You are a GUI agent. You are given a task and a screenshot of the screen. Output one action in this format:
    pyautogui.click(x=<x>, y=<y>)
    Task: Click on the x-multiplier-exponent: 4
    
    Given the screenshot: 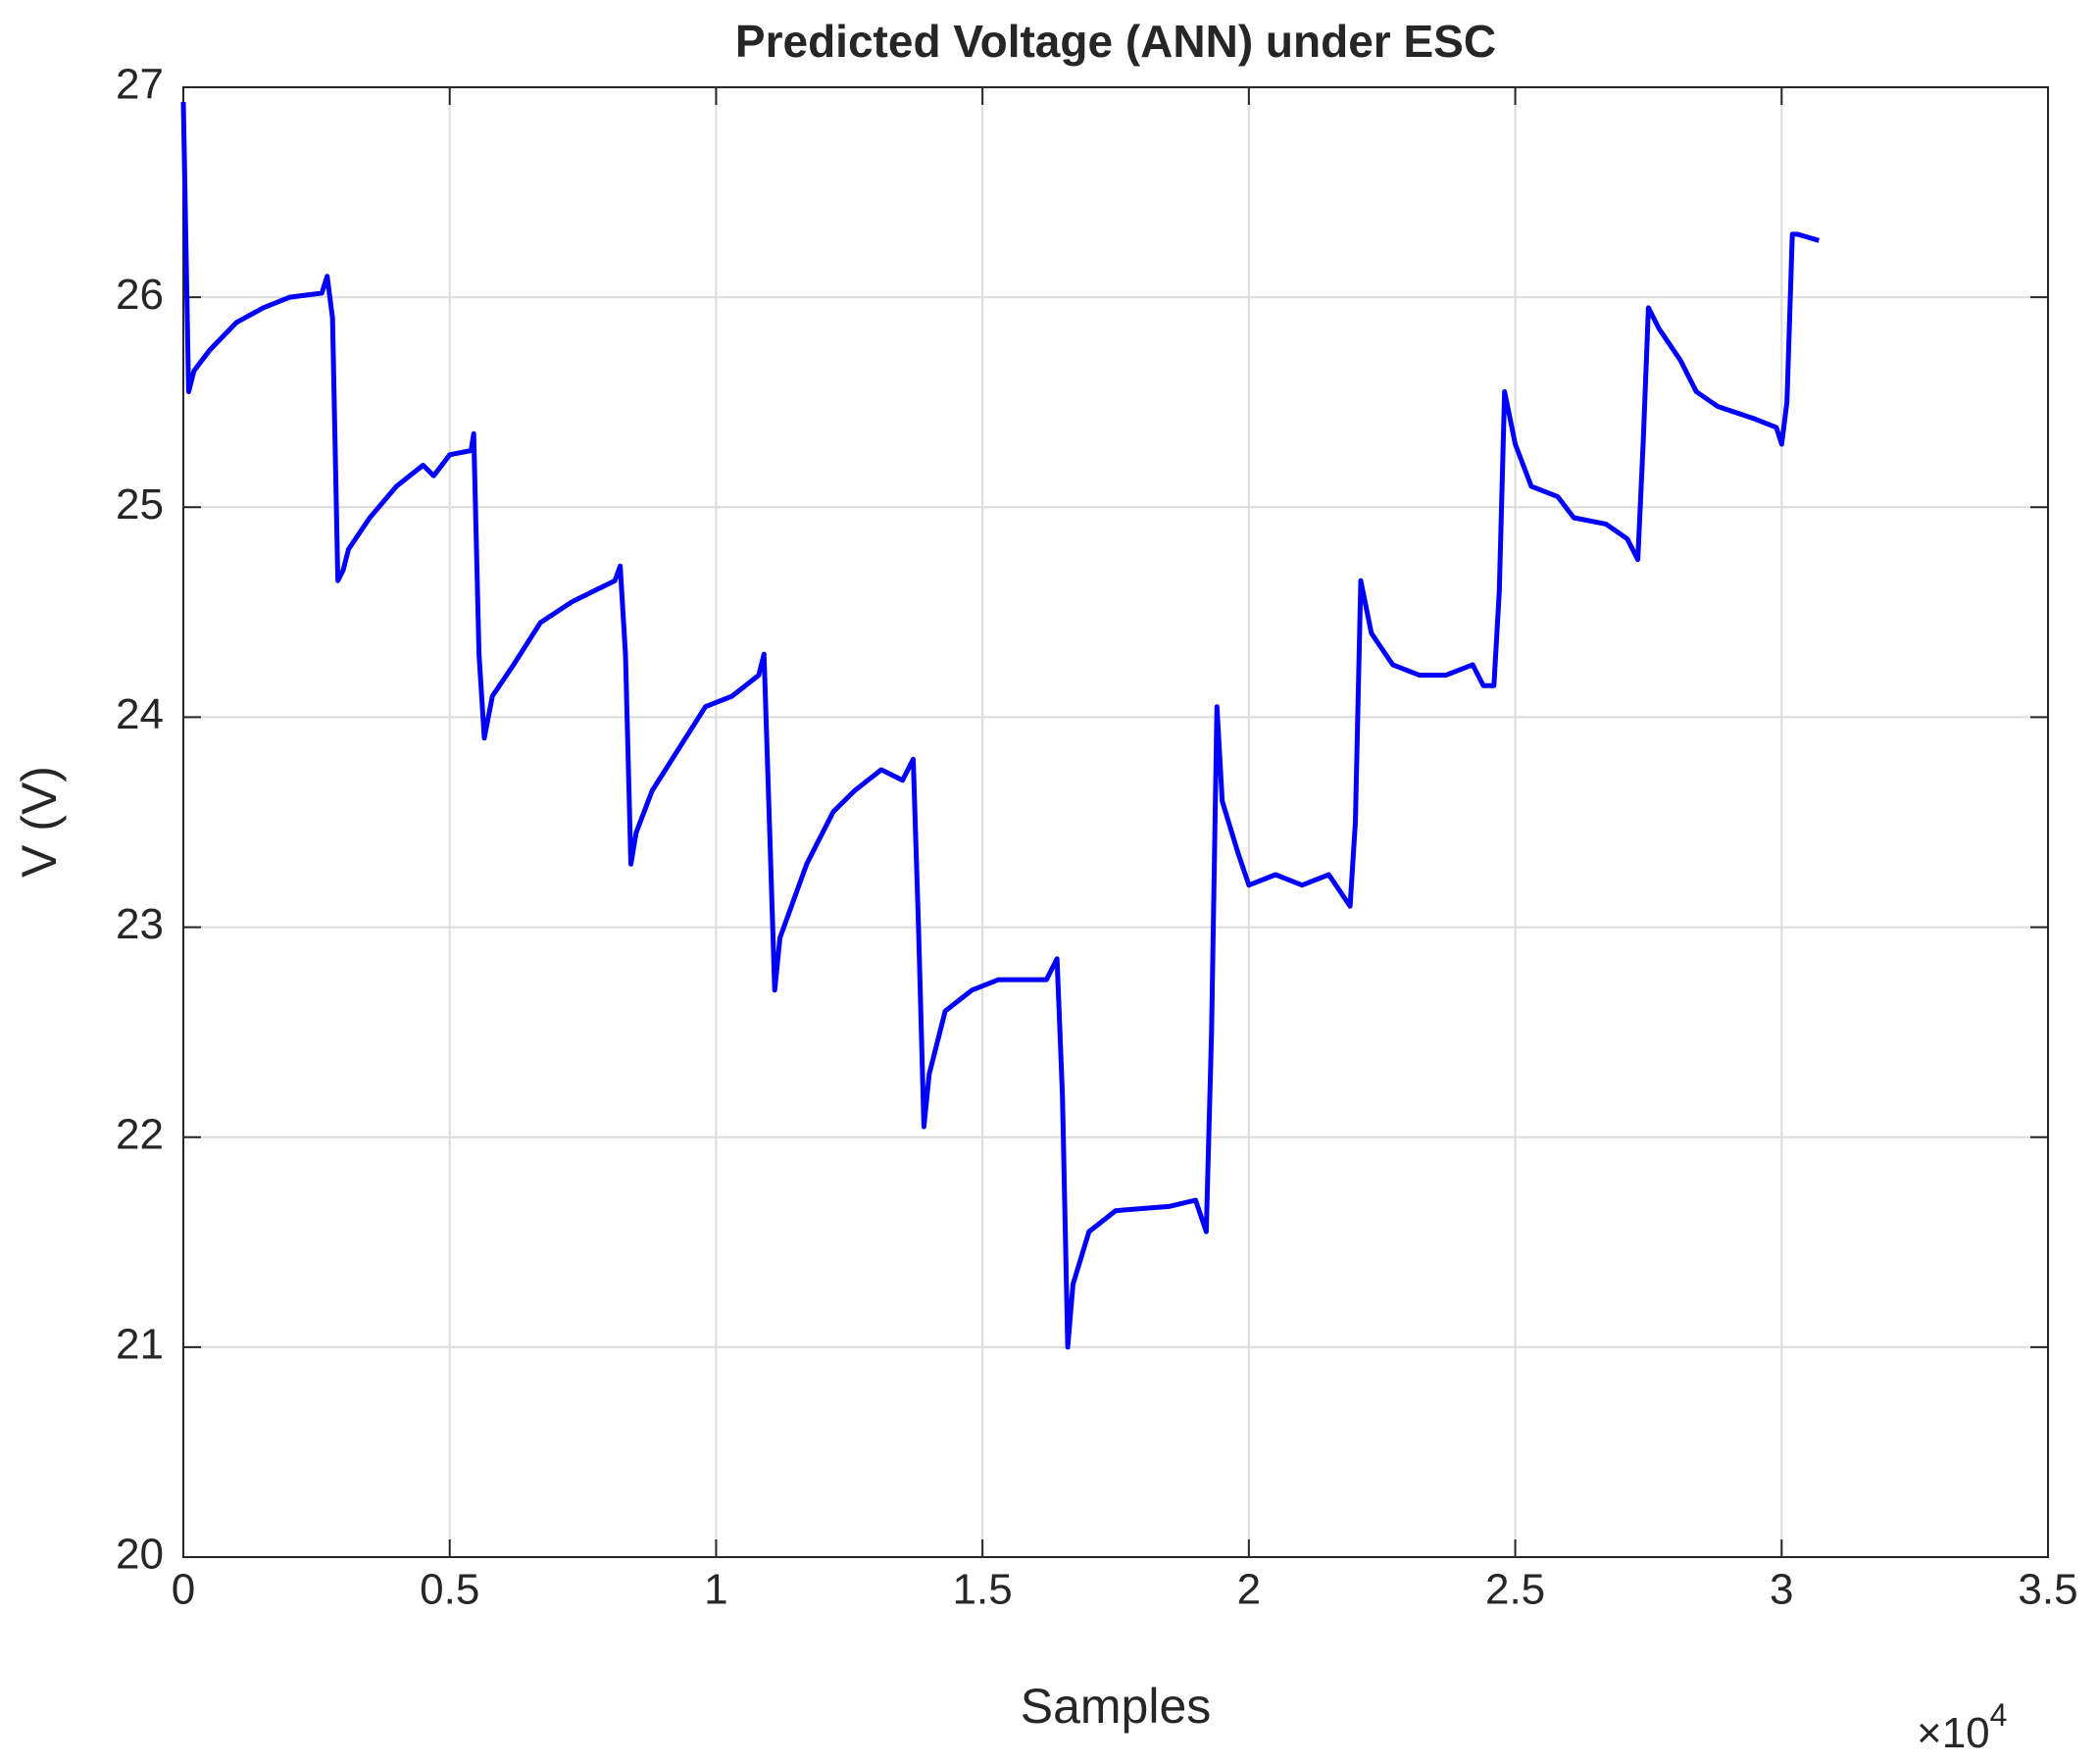 What is the action you would take?
    pyautogui.click(x=1999, y=1715)
    